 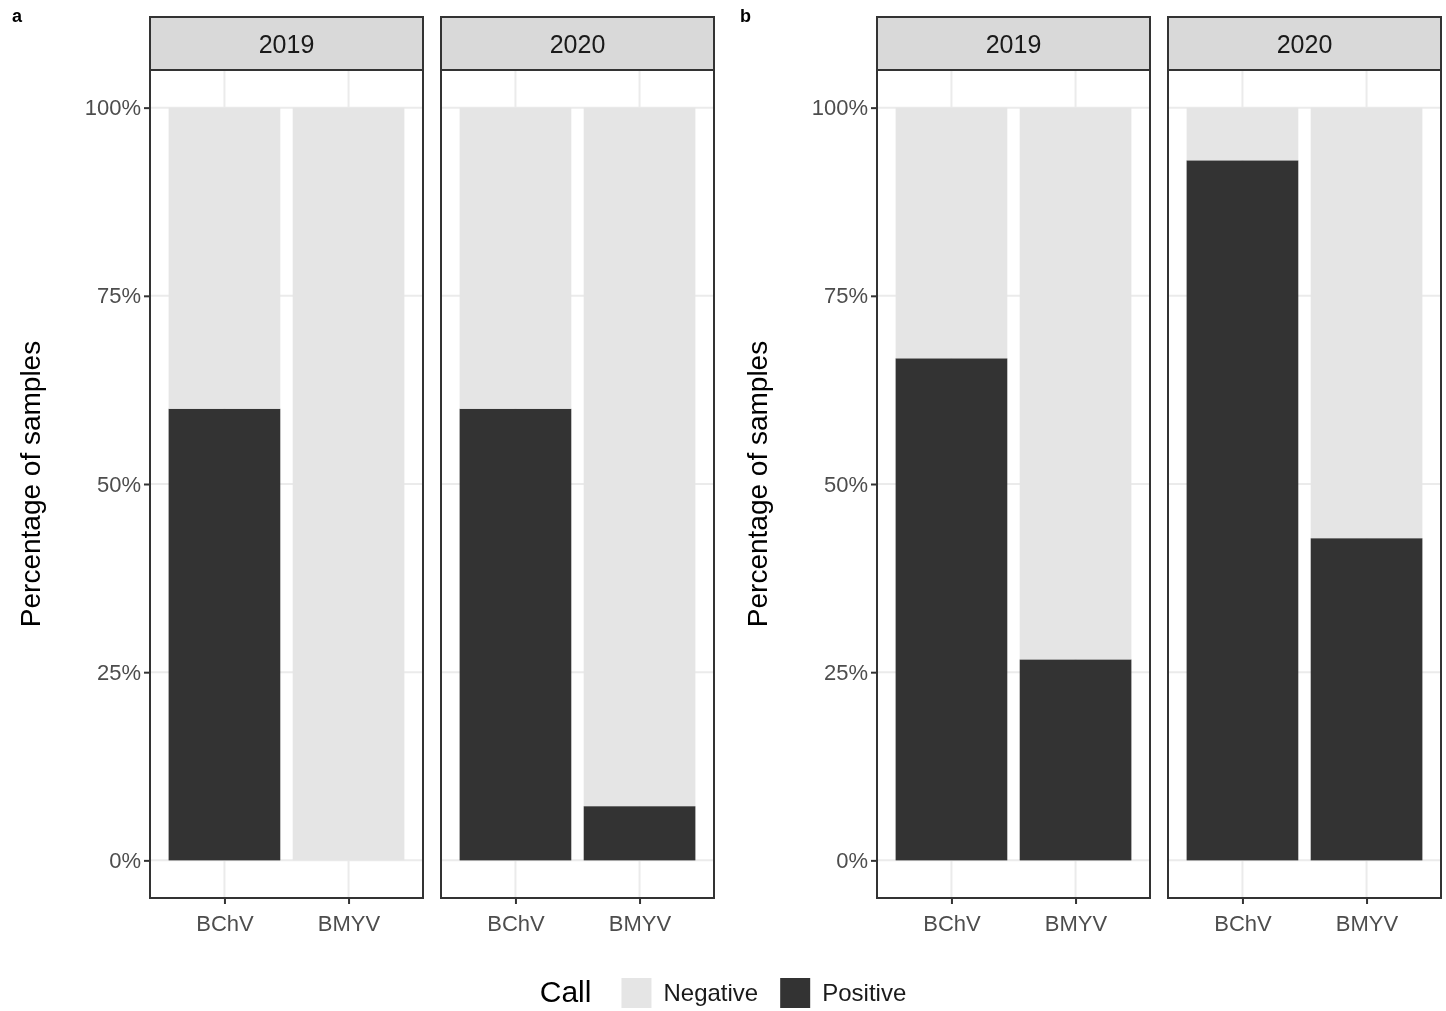 I want to click on text: b, so click(x=745, y=16).